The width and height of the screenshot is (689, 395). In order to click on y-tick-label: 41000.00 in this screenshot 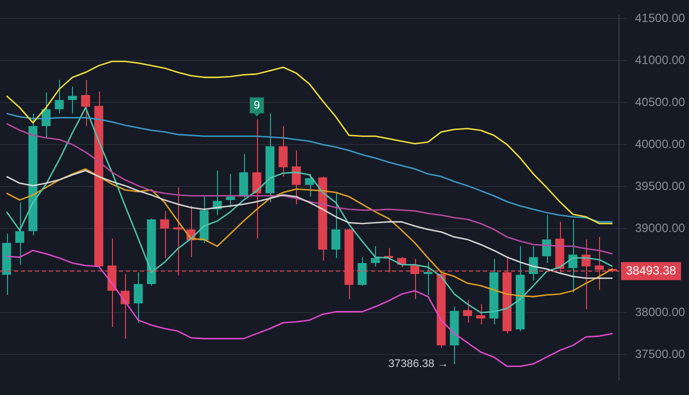, I will do `click(660, 59)`.